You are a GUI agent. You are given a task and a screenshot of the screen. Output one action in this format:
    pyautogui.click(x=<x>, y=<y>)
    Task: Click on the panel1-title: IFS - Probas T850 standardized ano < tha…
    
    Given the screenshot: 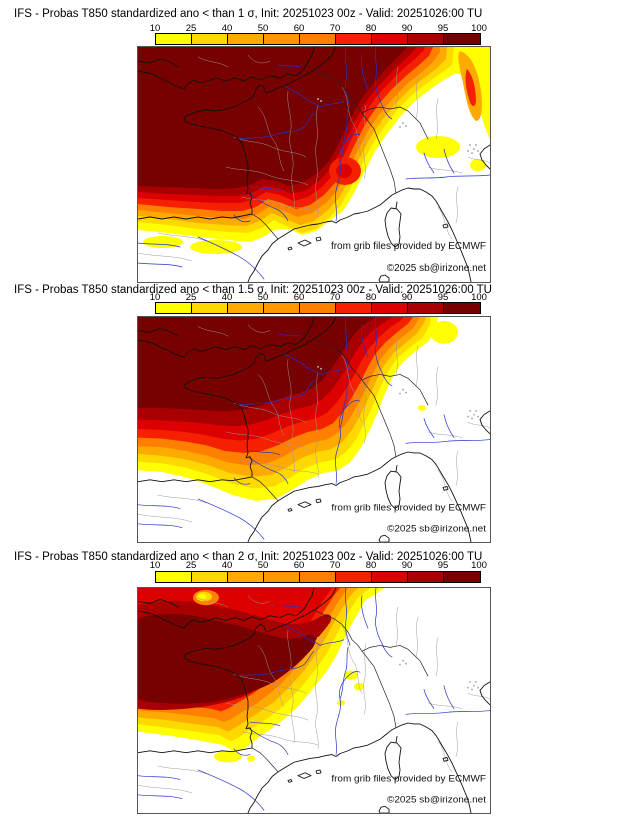 What is the action you would take?
    pyautogui.click(x=248, y=14)
    